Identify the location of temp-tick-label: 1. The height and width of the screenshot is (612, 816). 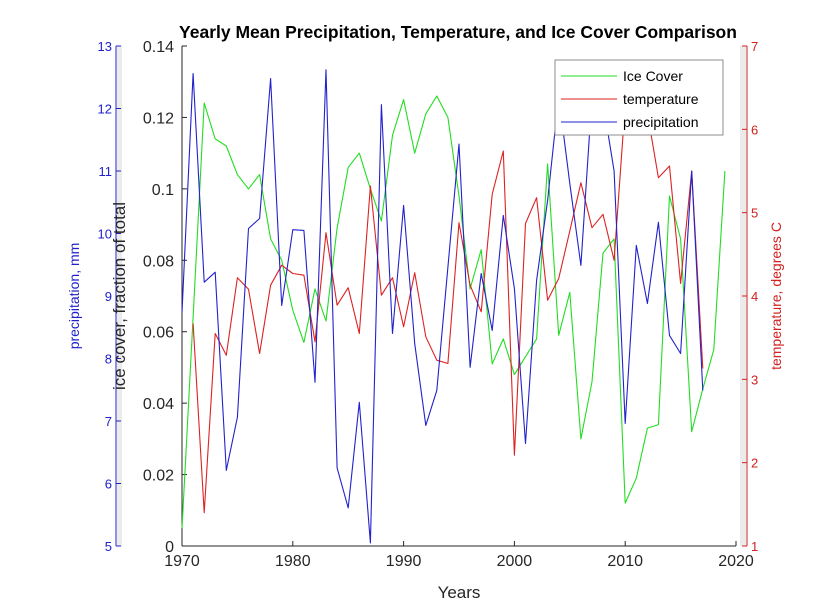
(754, 546).